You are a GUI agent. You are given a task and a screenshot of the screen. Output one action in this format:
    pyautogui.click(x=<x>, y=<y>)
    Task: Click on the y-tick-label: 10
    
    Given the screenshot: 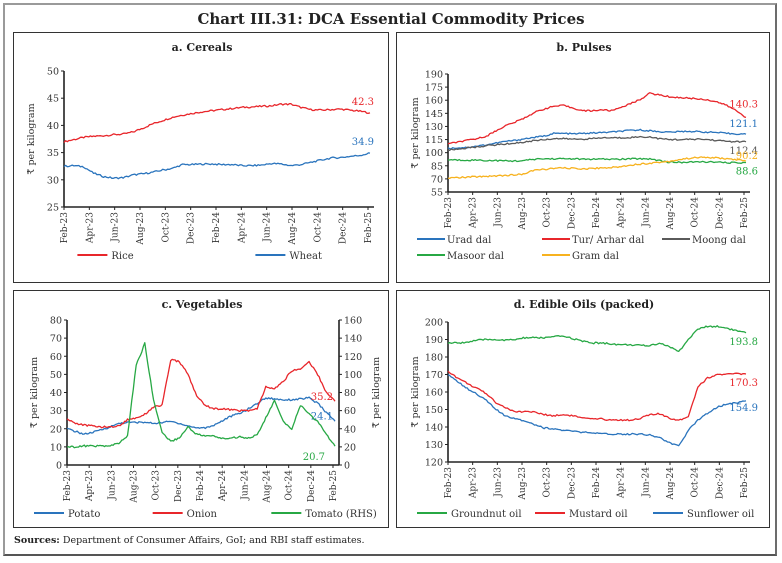 What is the action you would take?
    pyautogui.click(x=56, y=447)
    